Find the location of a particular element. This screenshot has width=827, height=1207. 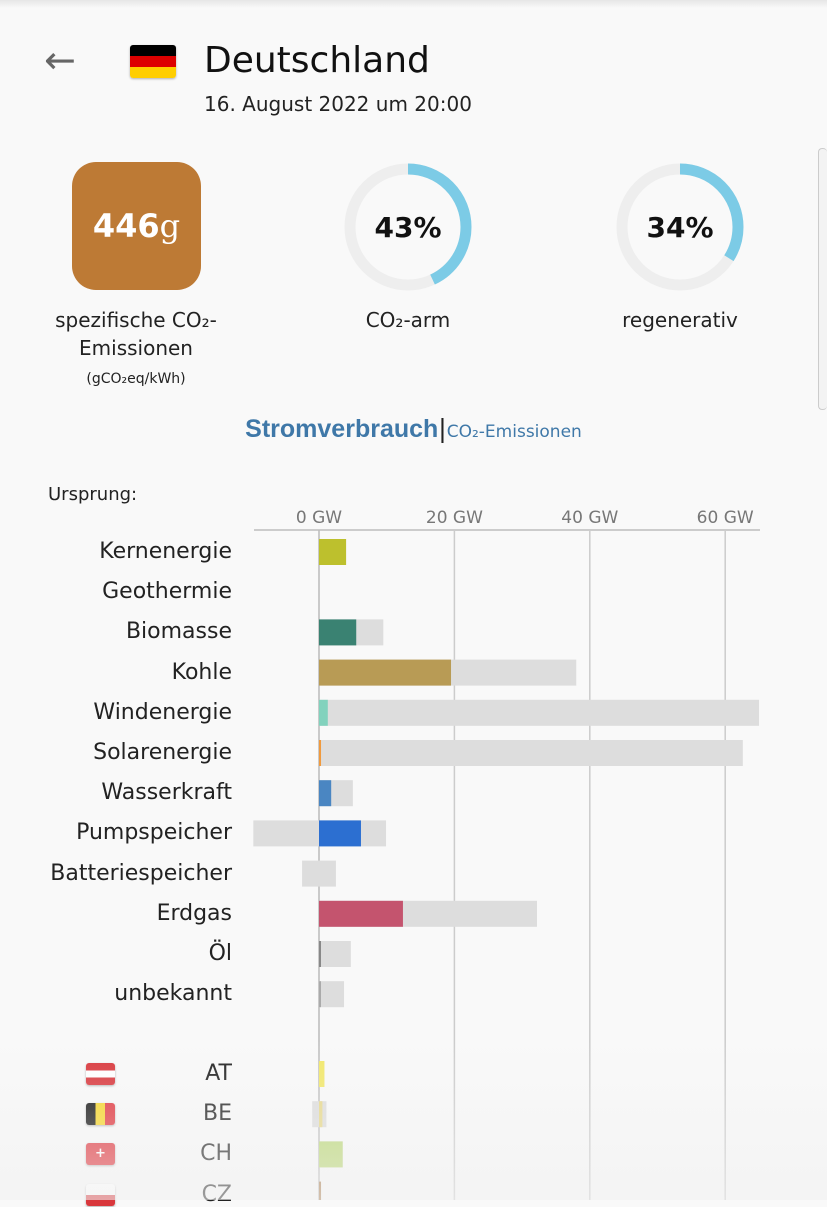

x-tick-label: 40 GW is located at coordinates (589, 518).